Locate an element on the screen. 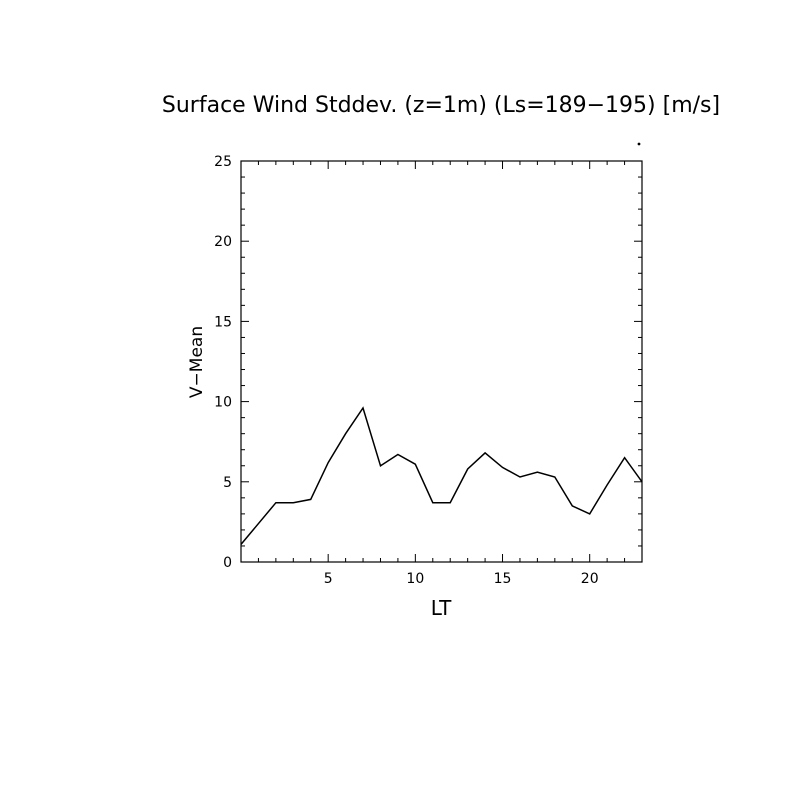 The image size is (804, 804). series-line is located at coordinates (441, 475).